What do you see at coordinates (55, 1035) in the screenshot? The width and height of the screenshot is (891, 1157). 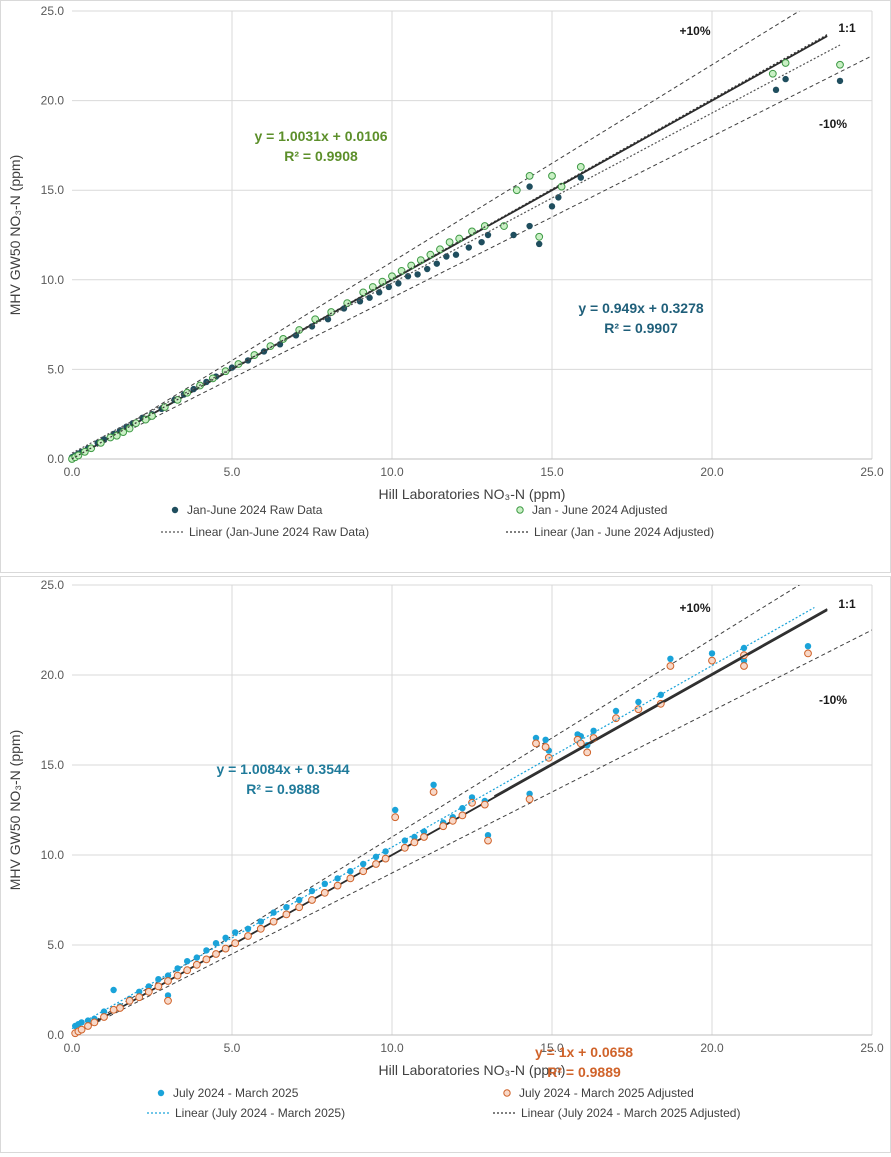 I see `y-tick-label: 0.0` at bounding box center [55, 1035].